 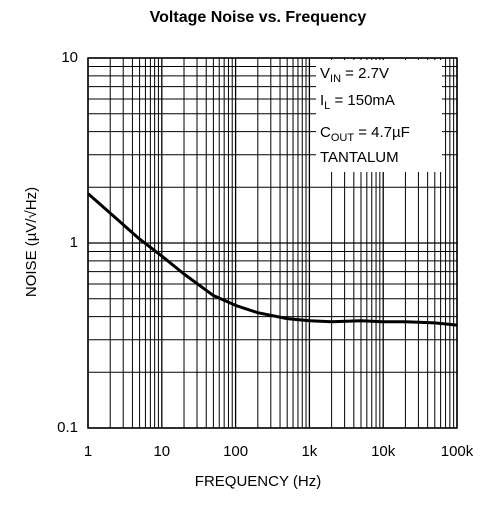 What do you see at coordinates (365, 134) in the screenshot?
I see `annotation-line: COUT = 4.7µF` at bounding box center [365, 134].